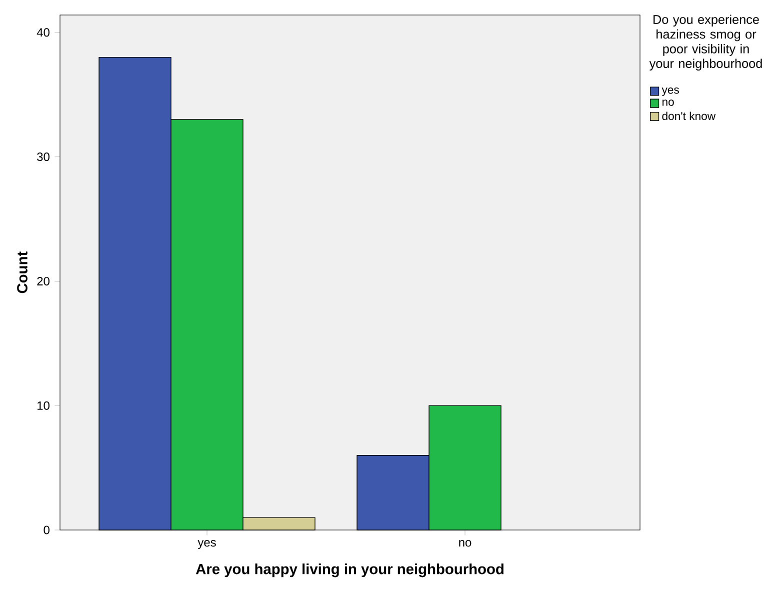  Describe the element at coordinates (668, 103) in the screenshot. I see `legend-label: no` at that location.